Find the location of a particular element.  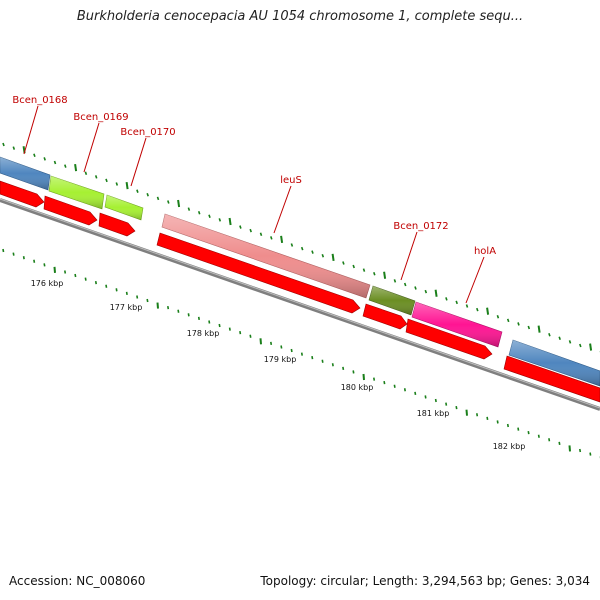

gene-label: Bcen_0172 is located at coordinates (420, 226).